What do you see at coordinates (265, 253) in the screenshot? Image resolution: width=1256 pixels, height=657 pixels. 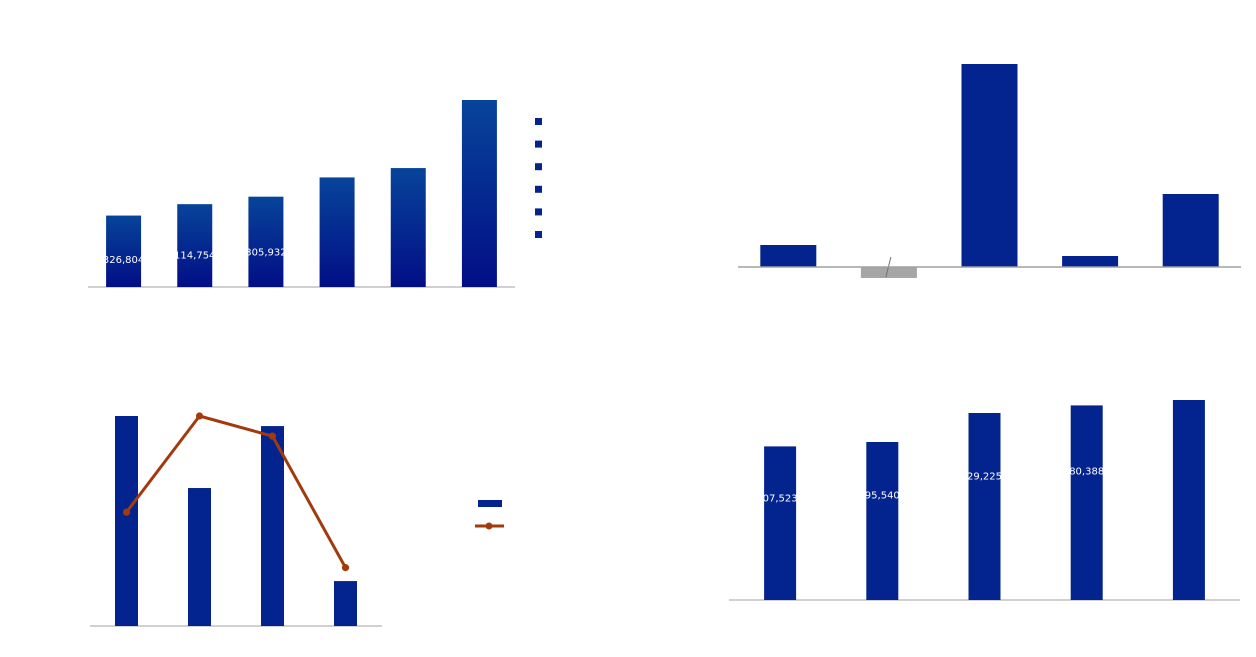 I see `chart-1-data-label: 305,932` at bounding box center [265, 253].